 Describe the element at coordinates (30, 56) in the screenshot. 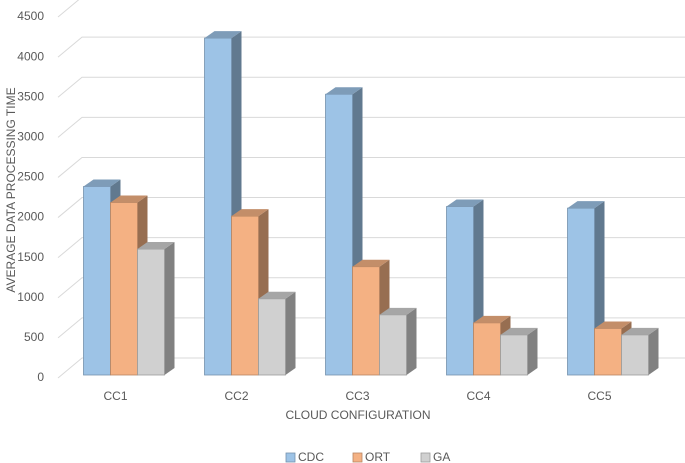

I see `y-tick-label: 4000` at that location.